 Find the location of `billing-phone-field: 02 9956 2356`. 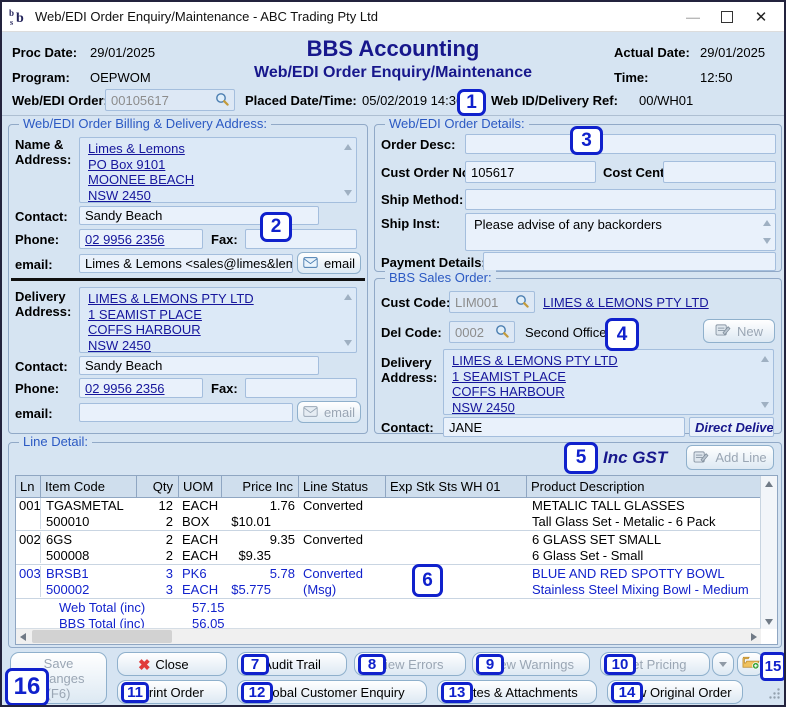

billing-phone-field: 02 9956 2356 is located at coordinates (141, 239).